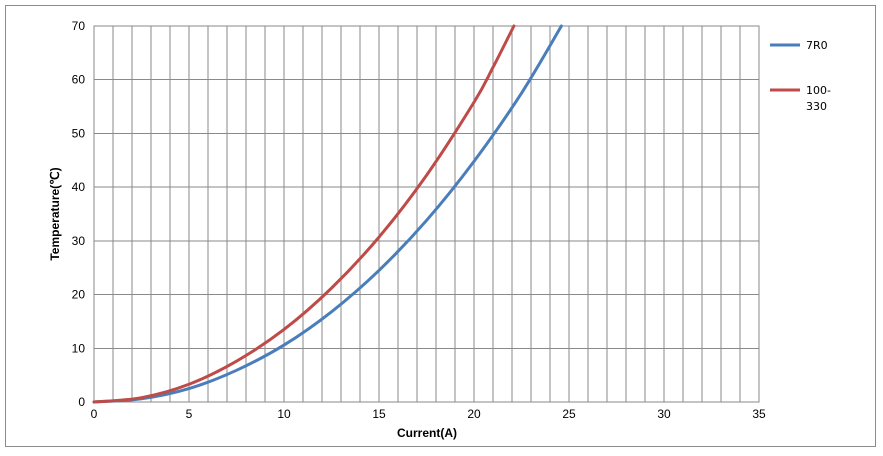 This screenshot has height=456, width=883. What do you see at coordinates (79, 187) in the screenshot?
I see `y-tick-label: 40` at bounding box center [79, 187].